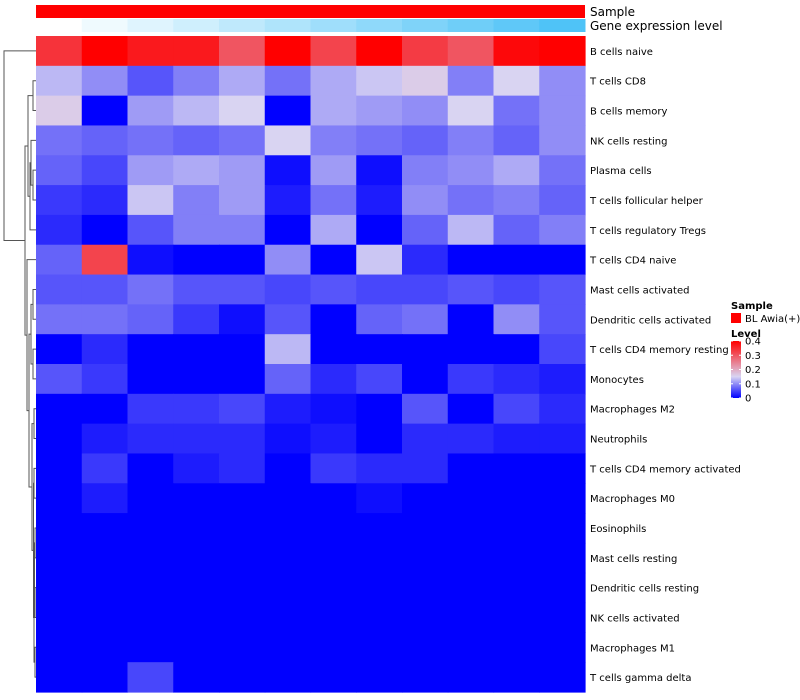  What do you see at coordinates (746, 334) in the screenshot?
I see `legend-level-title: Level` at bounding box center [746, 334].